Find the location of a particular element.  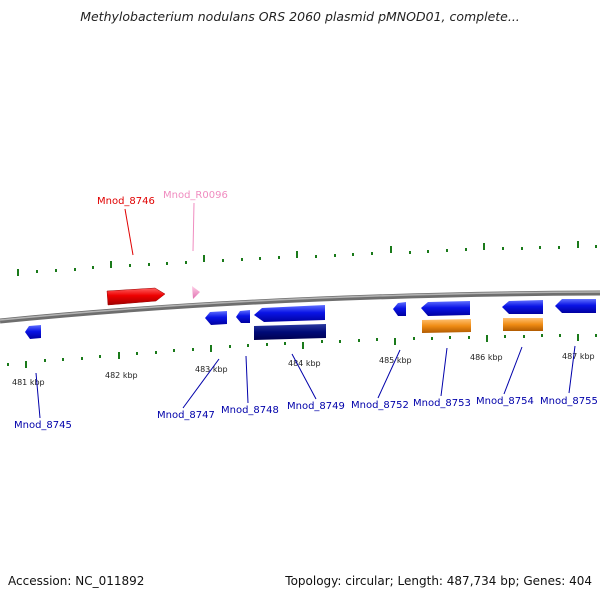

gene-label-mnod-8746: Mnod_8746 is located at coordinates (126, 201).